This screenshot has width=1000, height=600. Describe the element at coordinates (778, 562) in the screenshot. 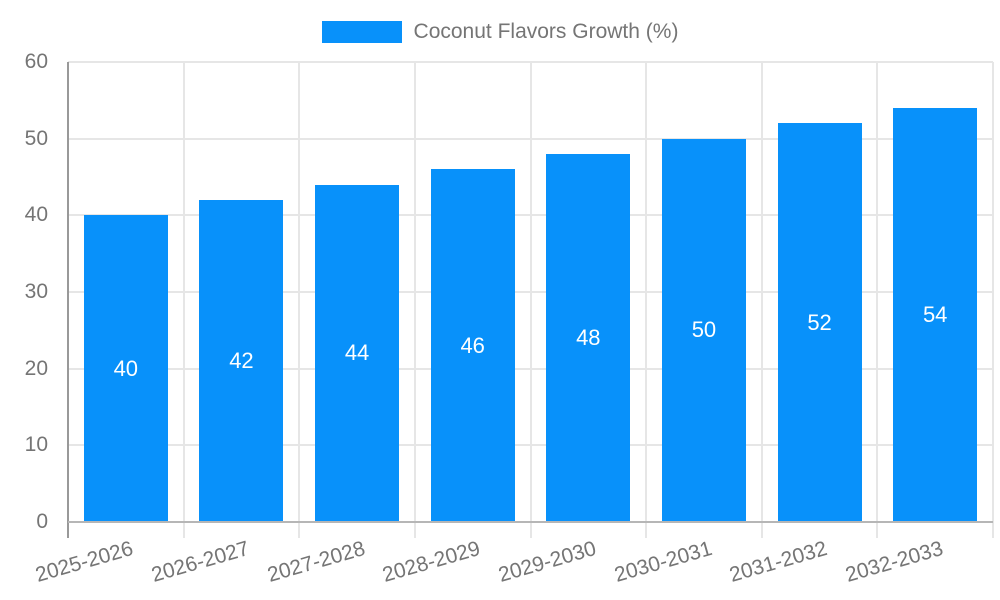

I see `x-axis-label-2031-2032: 2031-2032` at that location.